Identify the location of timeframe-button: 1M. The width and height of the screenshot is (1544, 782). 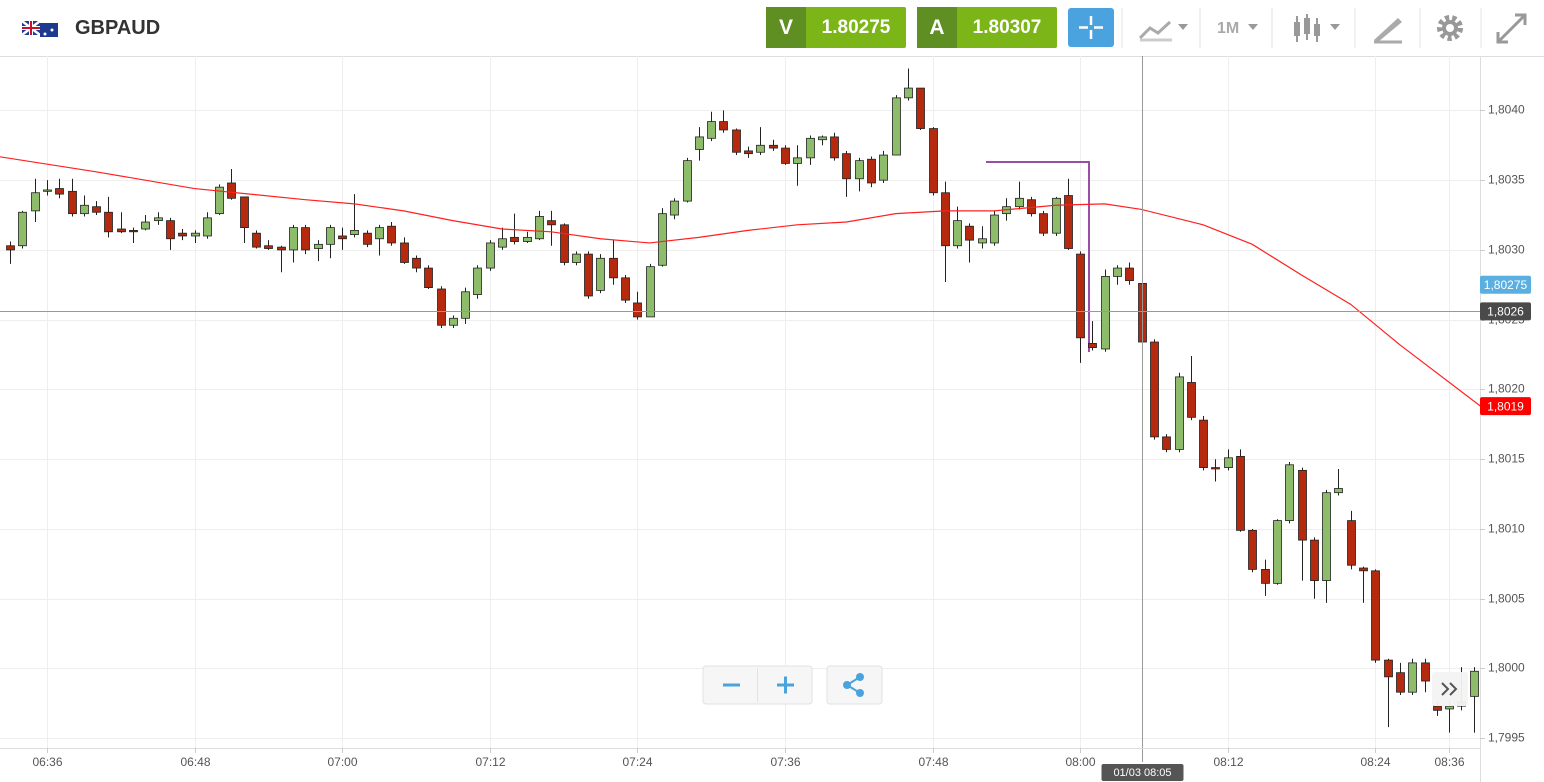
(1237, 28).